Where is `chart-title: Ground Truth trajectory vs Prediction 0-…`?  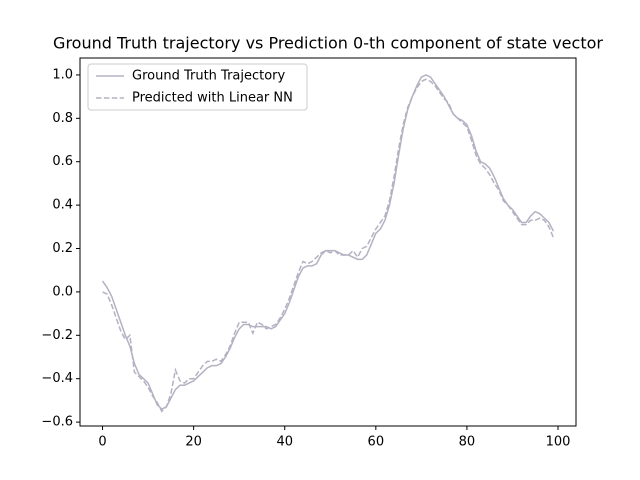
chart-title: Ground Truth trajectory vs Prediction 0-… is located at coordinates (328, 43).